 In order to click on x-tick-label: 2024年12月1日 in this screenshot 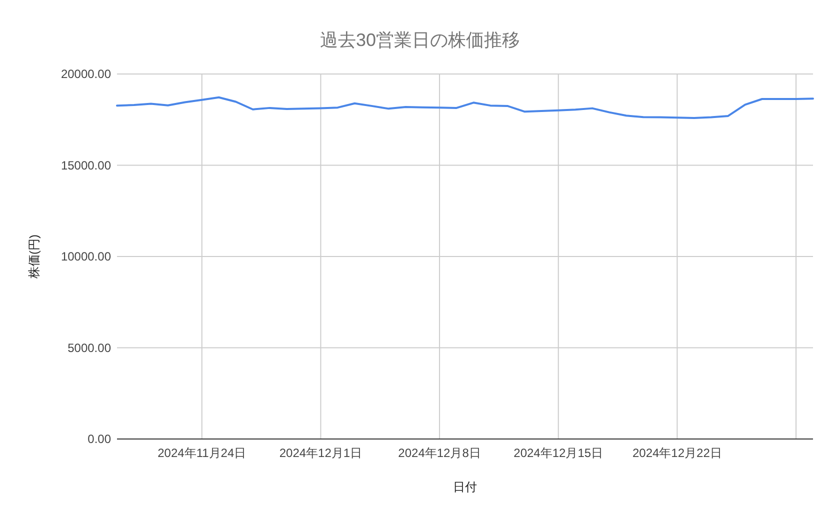, I will do `click(320, 453)`.